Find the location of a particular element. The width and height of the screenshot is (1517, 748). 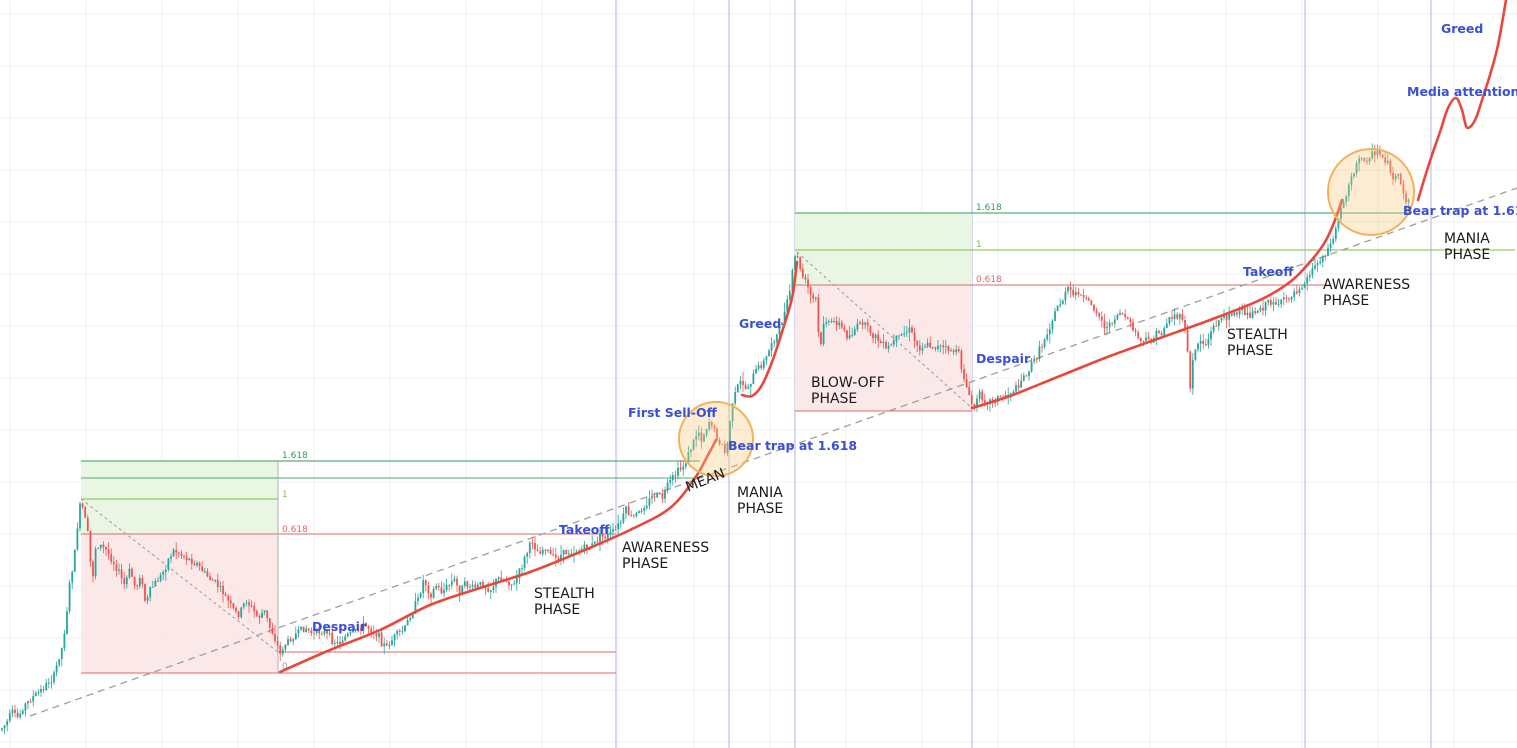

phase-line: AWARENESS is located at coordinates (665, 548).